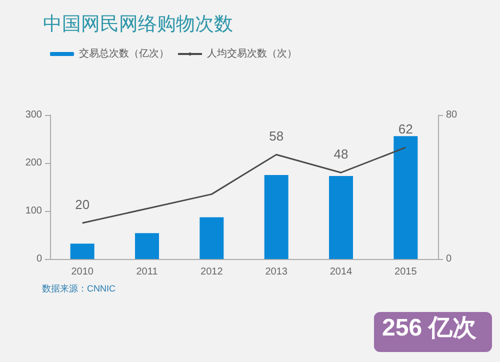  Describe the element at coordinates (124, 54) in the screenshot. I see `legend-label: 交易总次数（亿次）` at that location.